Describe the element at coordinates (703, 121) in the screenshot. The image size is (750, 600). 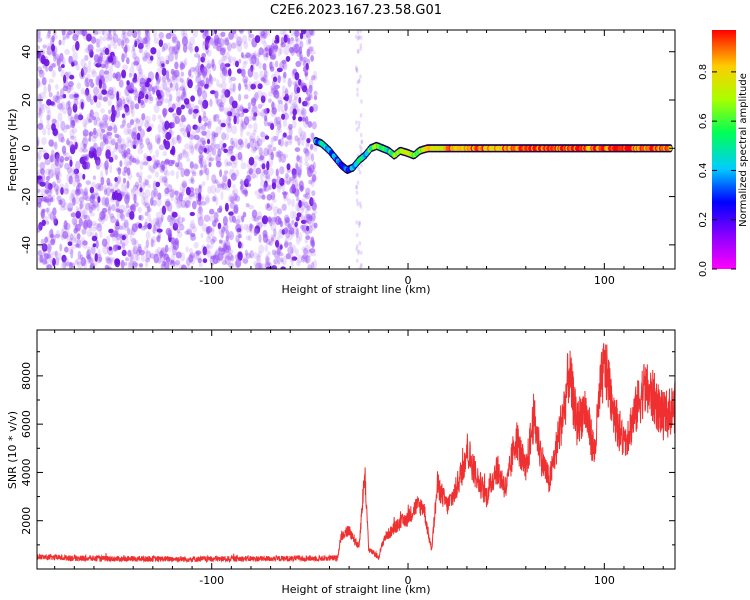
I see `colorbar-tick-label: 0.6` at that location.